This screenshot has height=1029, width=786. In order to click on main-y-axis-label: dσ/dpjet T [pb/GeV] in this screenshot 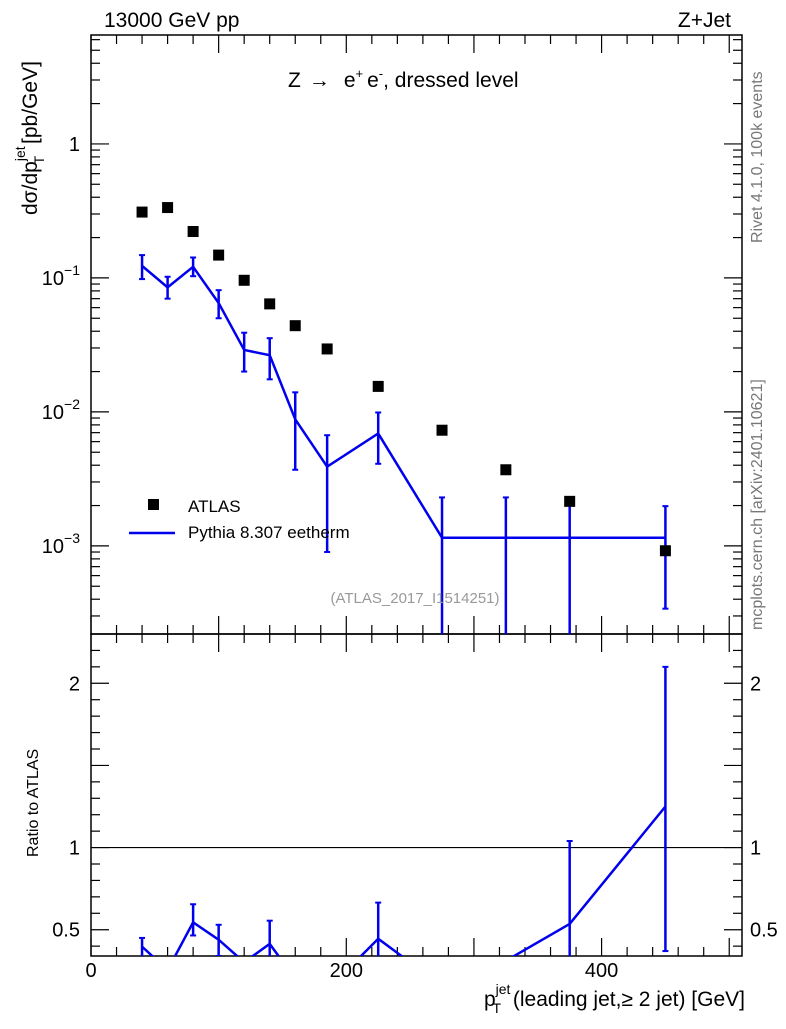, I will do `click(29, 138)`.